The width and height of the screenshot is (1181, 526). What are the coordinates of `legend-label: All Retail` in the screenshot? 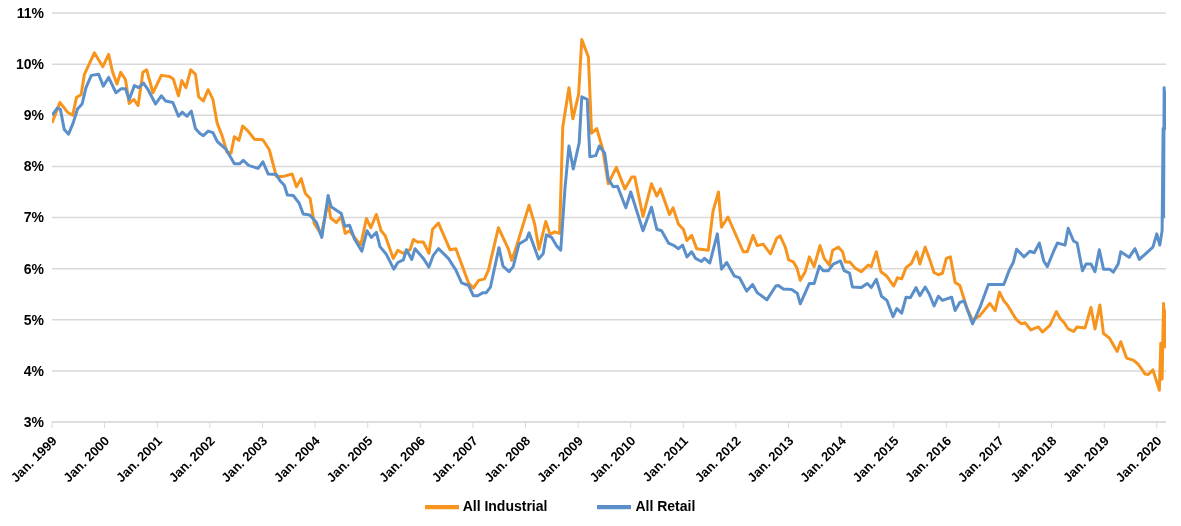 It's located at (665, 505).